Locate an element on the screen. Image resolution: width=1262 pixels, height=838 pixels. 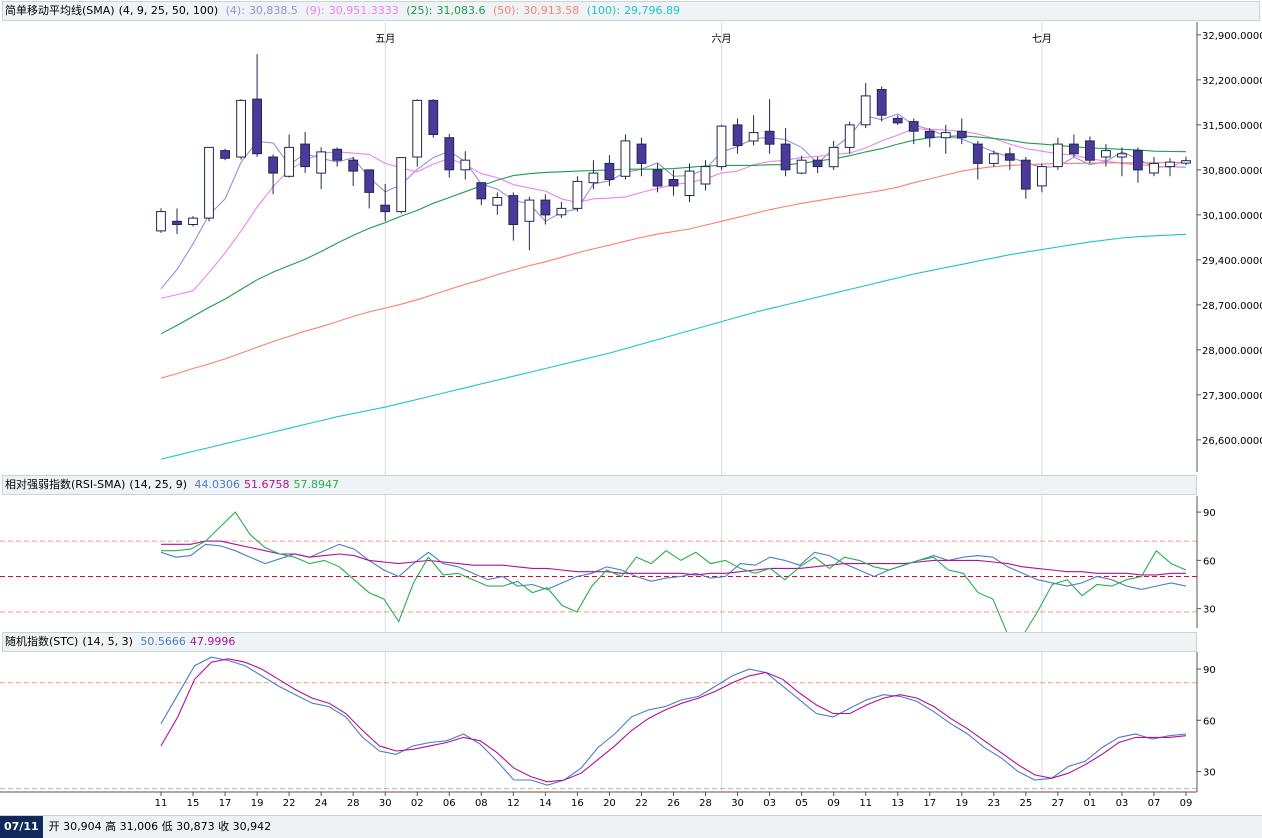
x-tick-label: 17 is located at coordinates (225, 803).